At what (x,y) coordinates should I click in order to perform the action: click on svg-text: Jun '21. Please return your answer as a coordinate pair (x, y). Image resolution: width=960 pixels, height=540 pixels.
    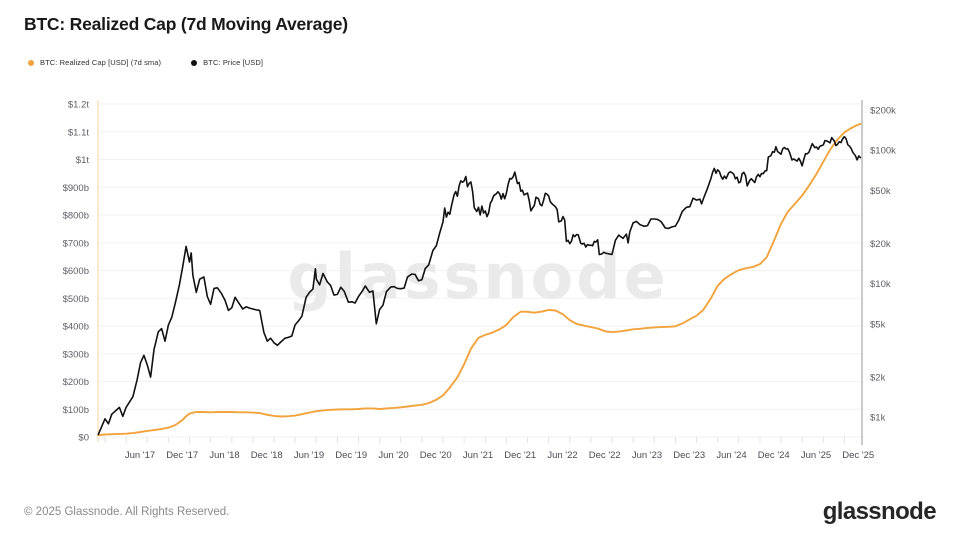
    Looking at the image, I should click on (478, 455).